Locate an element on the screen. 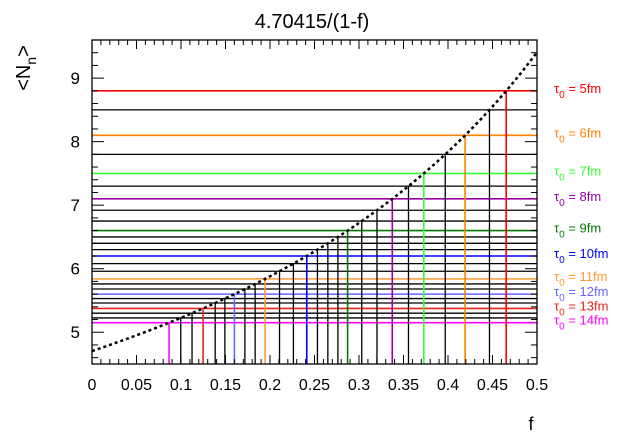  x-tick-label: 0.5 is located at coordinates (537, 385).